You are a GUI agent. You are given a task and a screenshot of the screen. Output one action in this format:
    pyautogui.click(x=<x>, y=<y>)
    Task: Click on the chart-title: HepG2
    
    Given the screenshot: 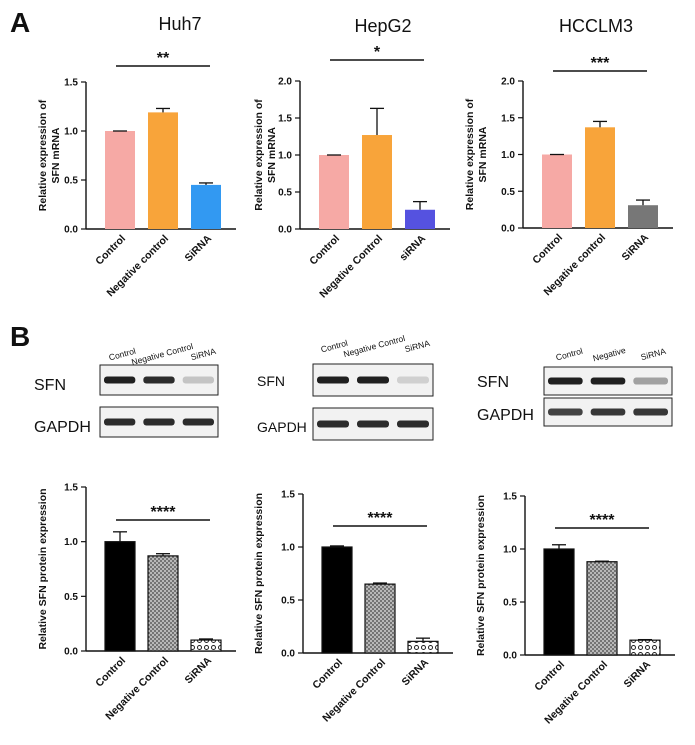 What is the action you would take?
    pyautogui.click(x=382, y=26)
    